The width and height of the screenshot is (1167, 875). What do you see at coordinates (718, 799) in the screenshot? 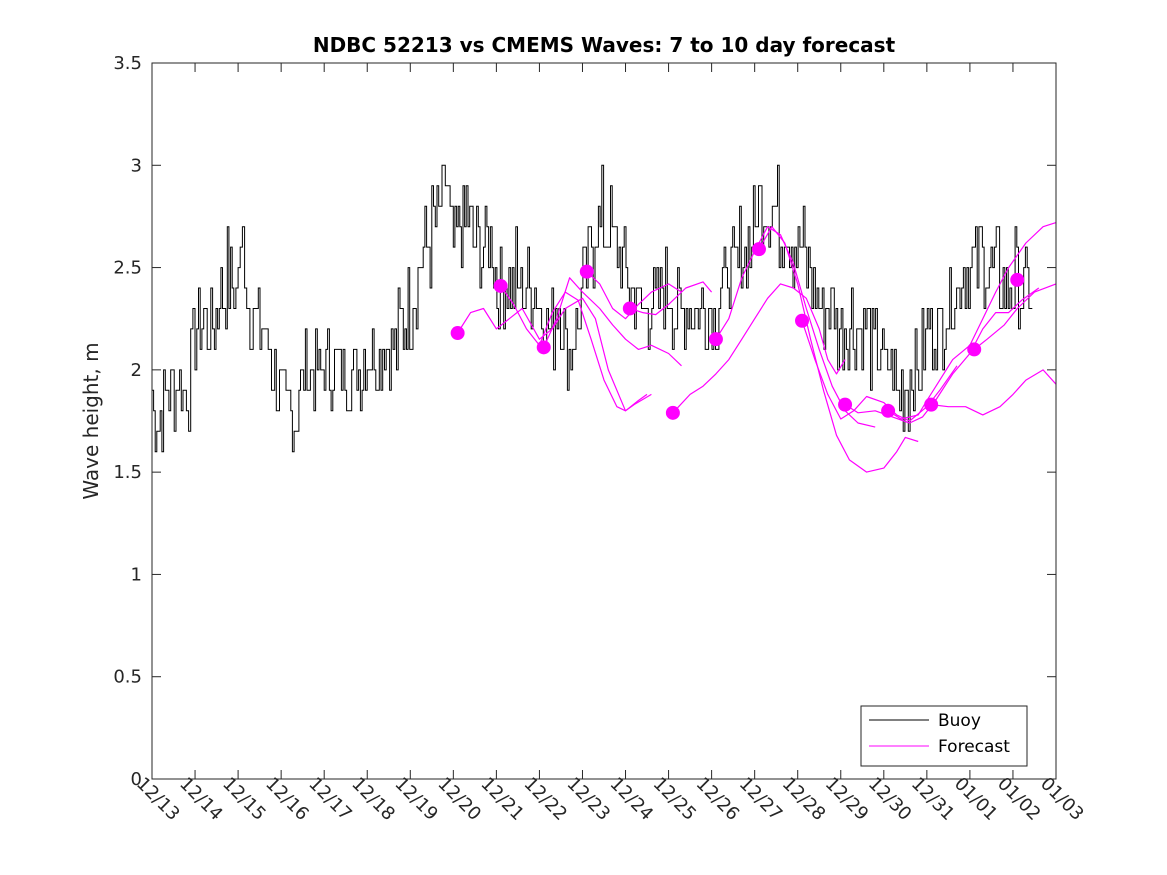
I see `x-tick-label: 12/26` at bounding box center [718, 799].